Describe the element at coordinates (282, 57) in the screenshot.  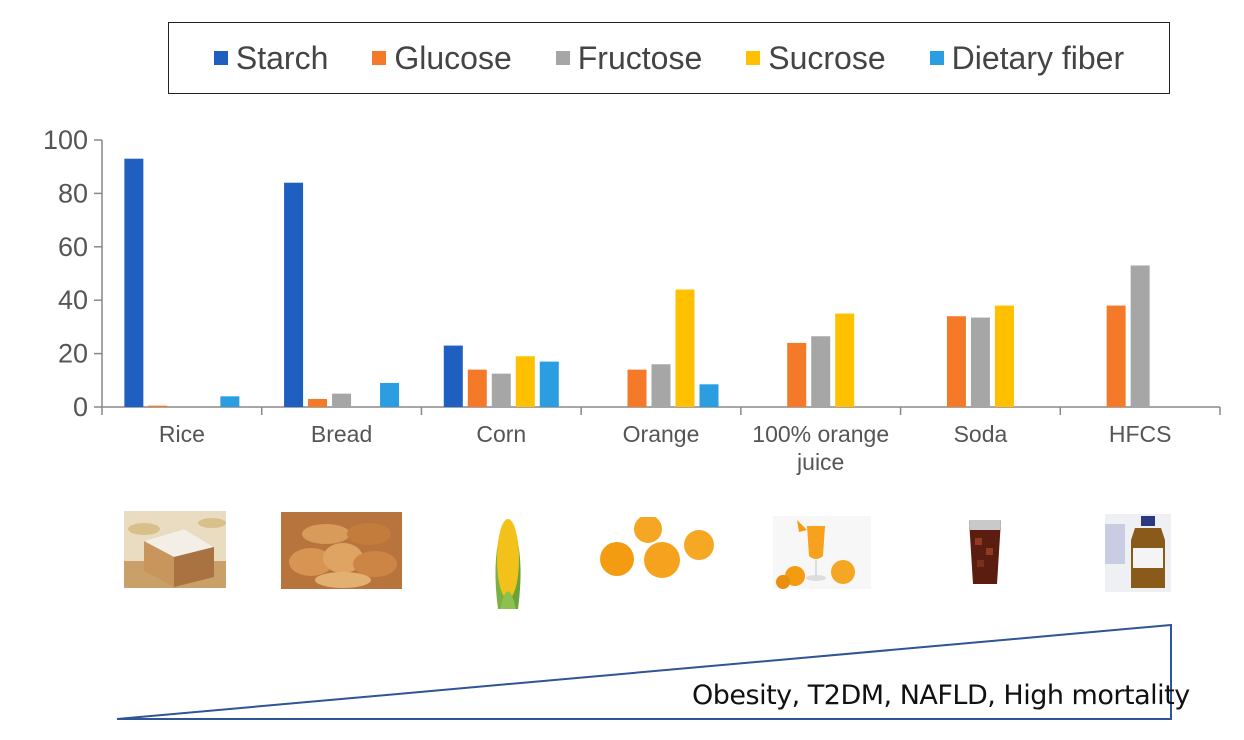
I see `legend-label: Starch` at that location.